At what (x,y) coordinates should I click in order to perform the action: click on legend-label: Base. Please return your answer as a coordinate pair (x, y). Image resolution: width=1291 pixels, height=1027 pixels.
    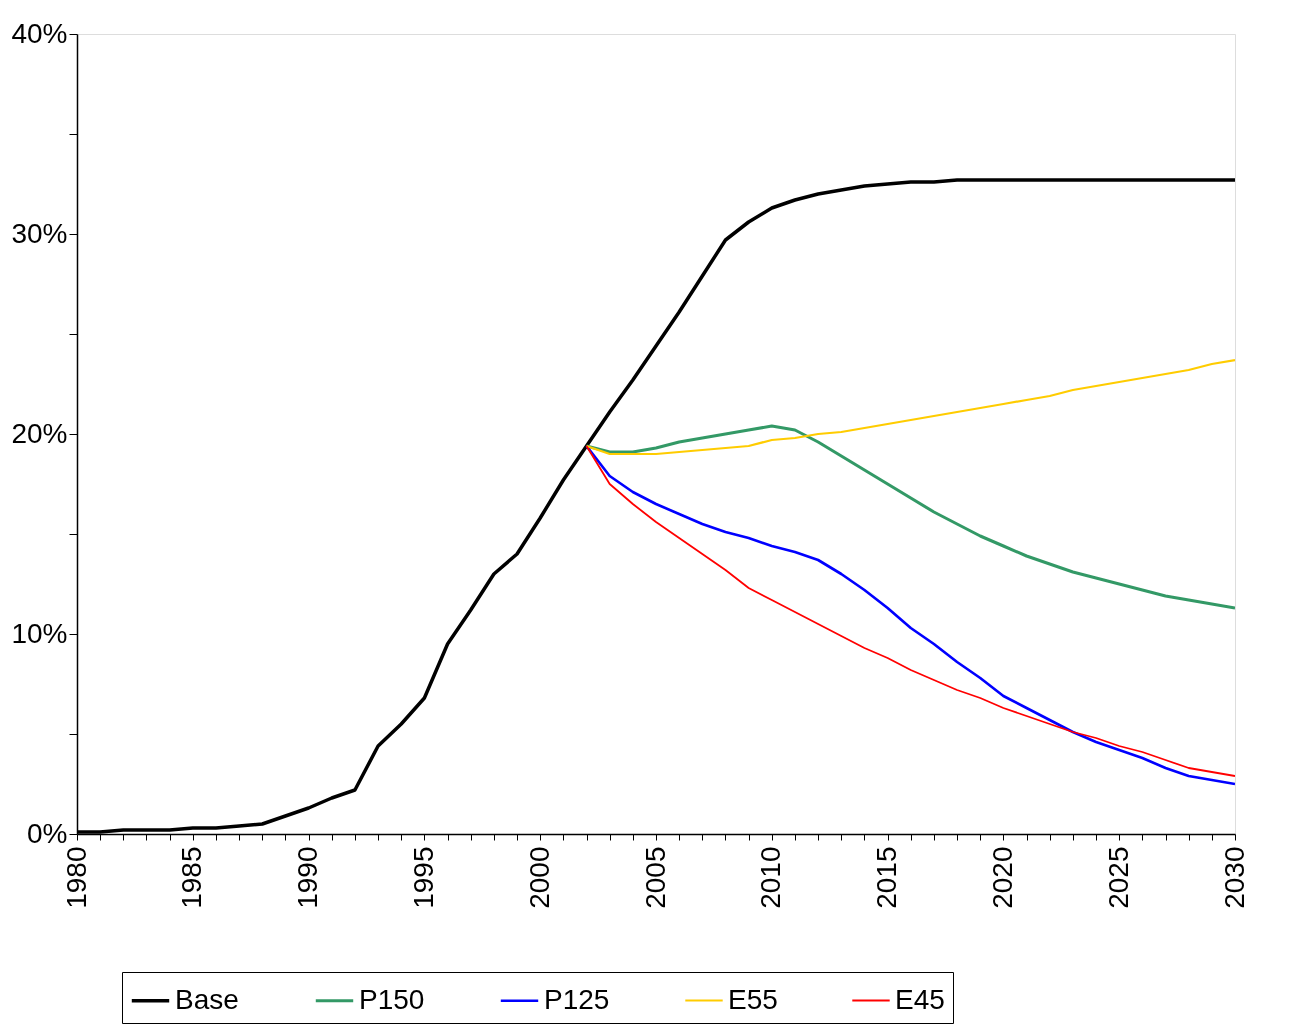
    Looking at the image, I should click on (207, 999).